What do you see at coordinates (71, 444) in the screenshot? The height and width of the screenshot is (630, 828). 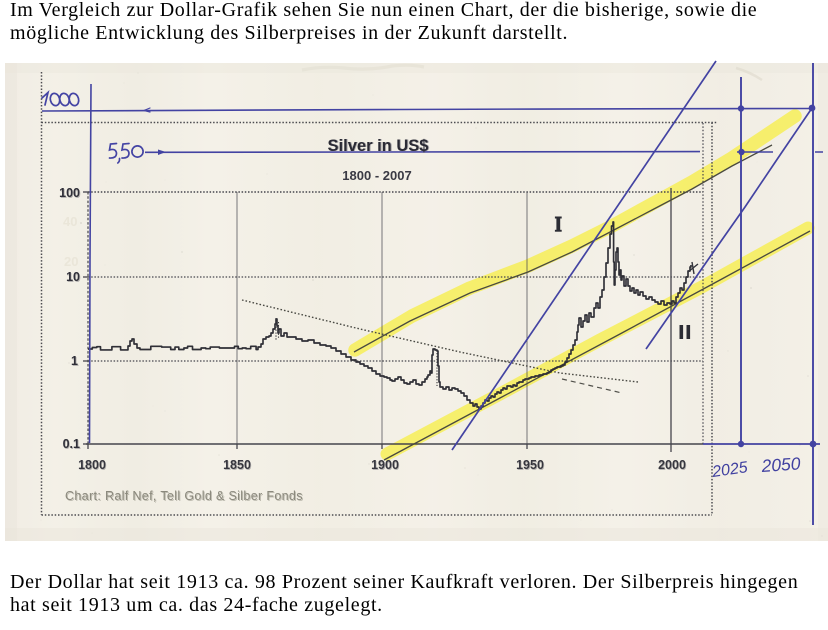 I see `svg-text: 0.1` at bounding box center [71, 444].